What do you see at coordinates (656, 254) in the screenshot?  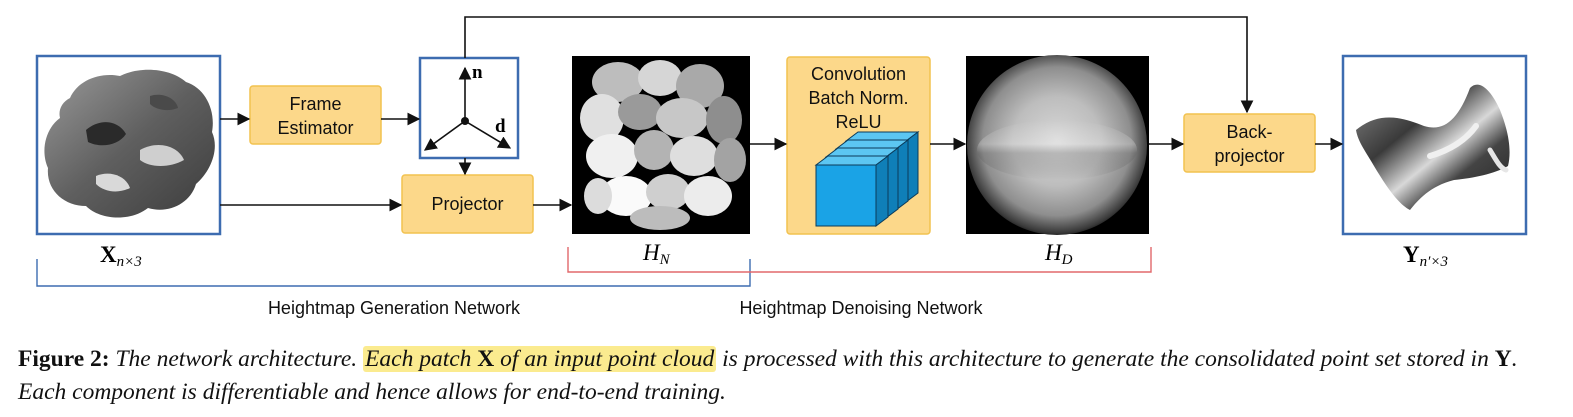 I see `hn-label: HN` at bounding box center [656, 254].